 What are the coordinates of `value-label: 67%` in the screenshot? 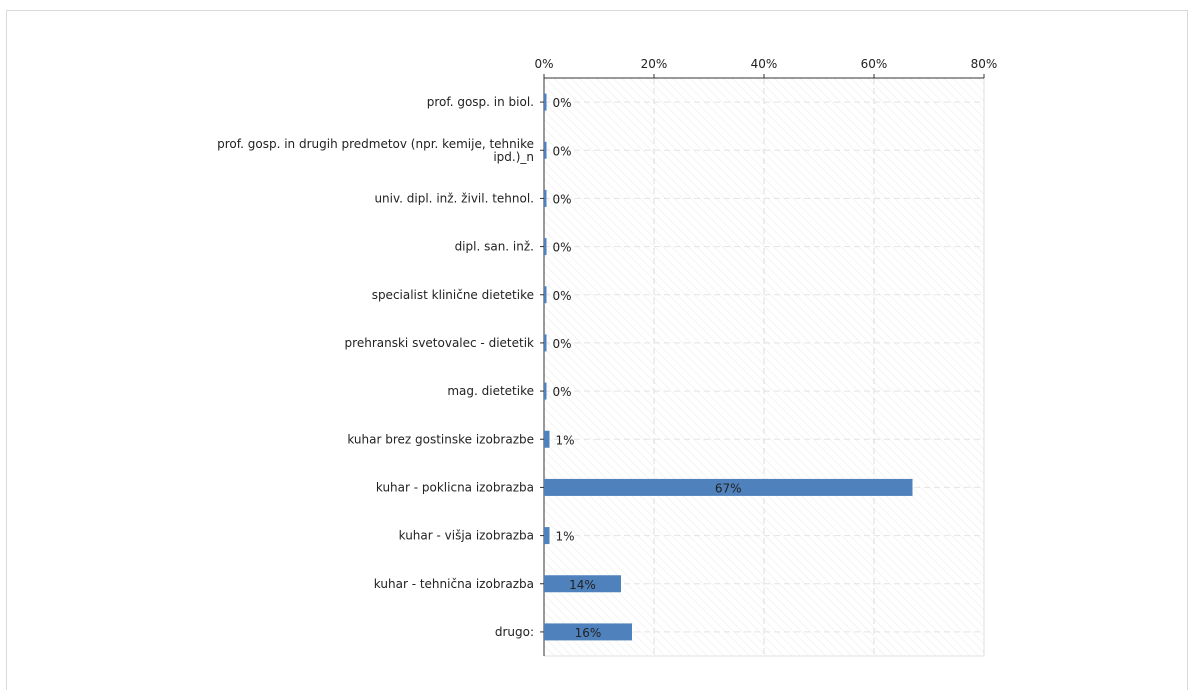 It's located at (728, 488).